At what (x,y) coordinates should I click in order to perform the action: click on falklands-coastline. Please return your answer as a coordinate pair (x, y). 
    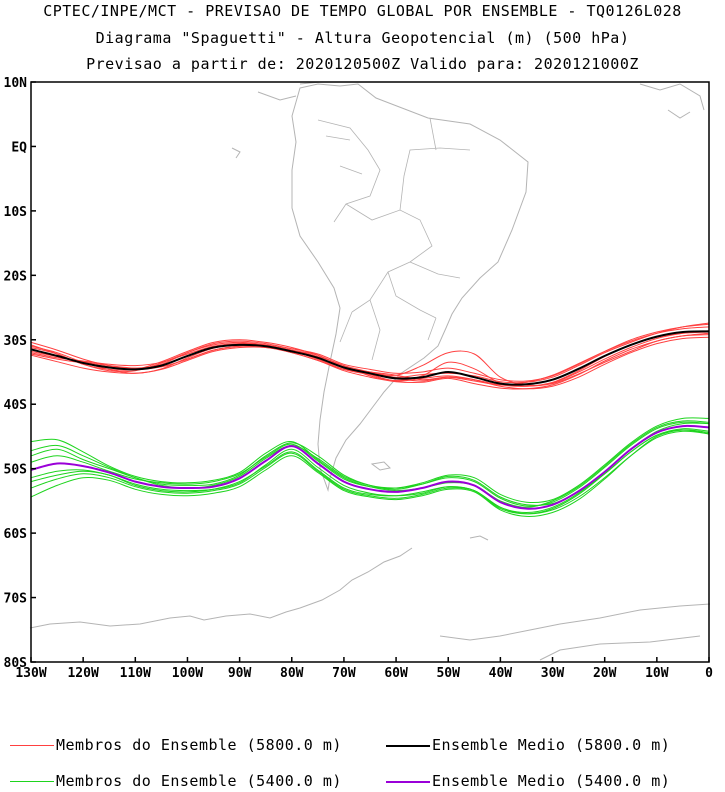
    Looking at the image, I should click on (381, 466).